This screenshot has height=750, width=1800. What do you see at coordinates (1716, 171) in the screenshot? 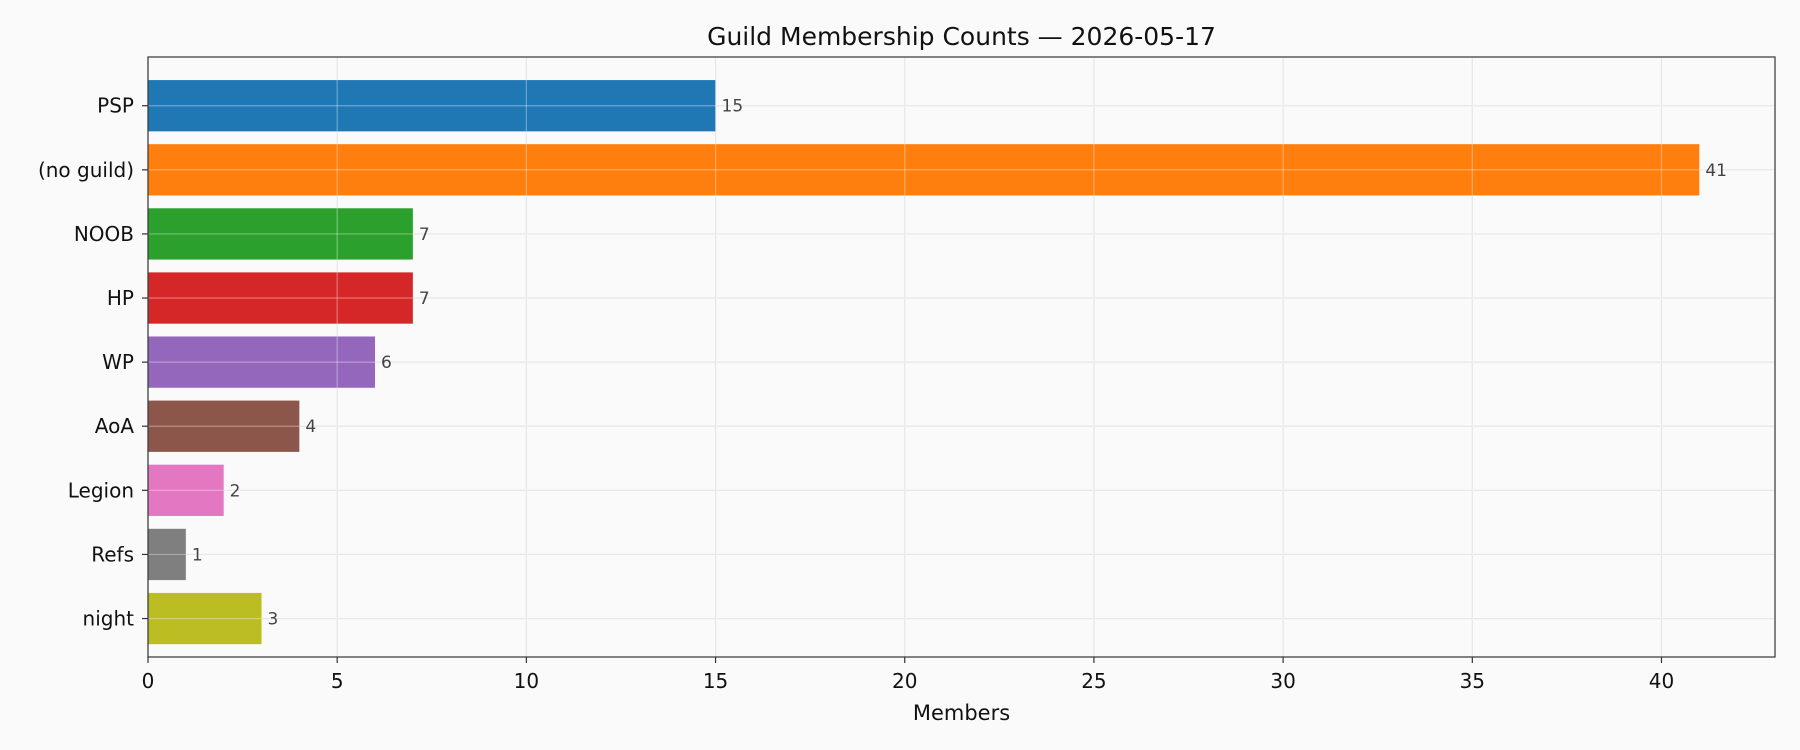
I see `bar-value-label: 41` at bounding box center [1716, 171].